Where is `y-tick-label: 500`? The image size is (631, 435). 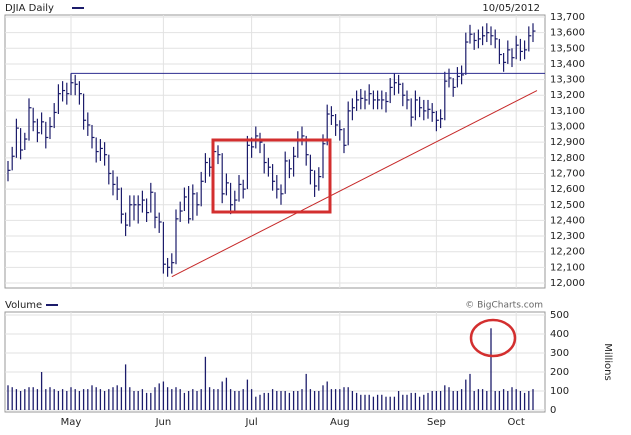
y-tick-label: 500 is located at coordinates (559, 315).